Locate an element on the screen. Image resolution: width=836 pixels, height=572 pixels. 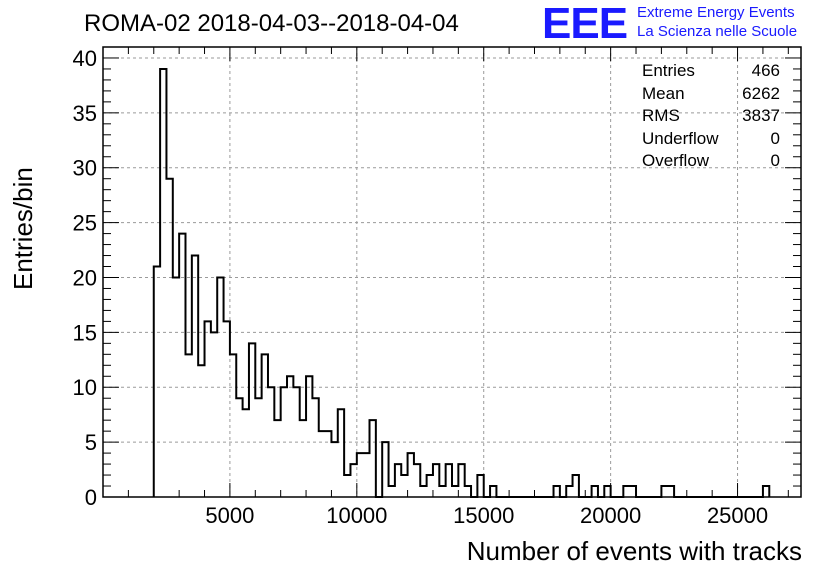
stat-row-overflow: Overflow 0 is located at coordinates (711, 161).